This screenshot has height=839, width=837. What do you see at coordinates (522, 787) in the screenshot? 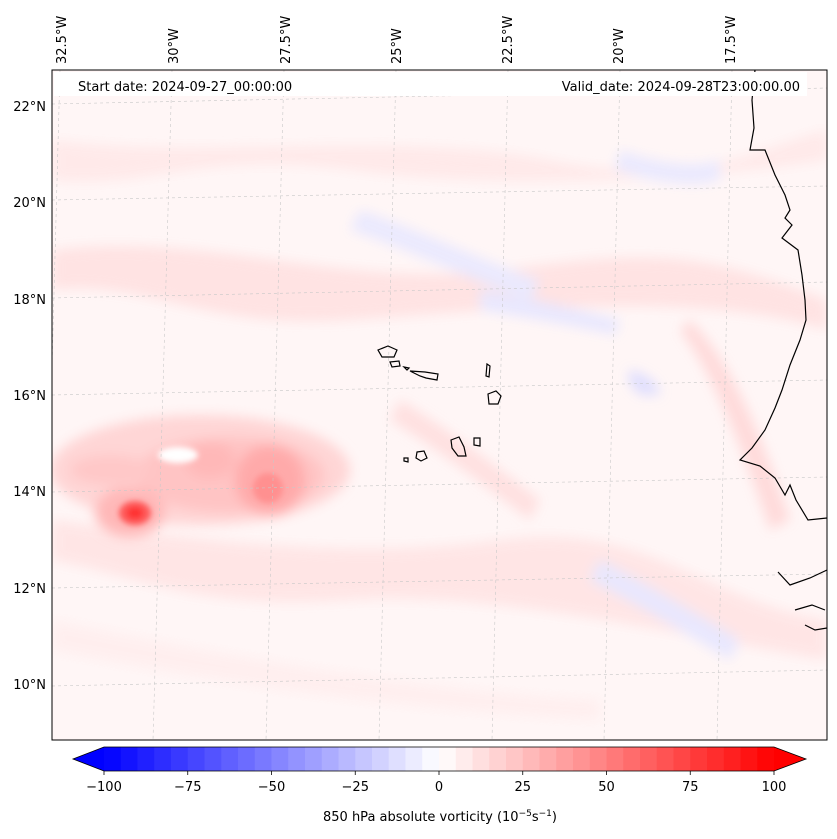
I see `colorbar-tick-label: 25` at bounding box center [522, 787].